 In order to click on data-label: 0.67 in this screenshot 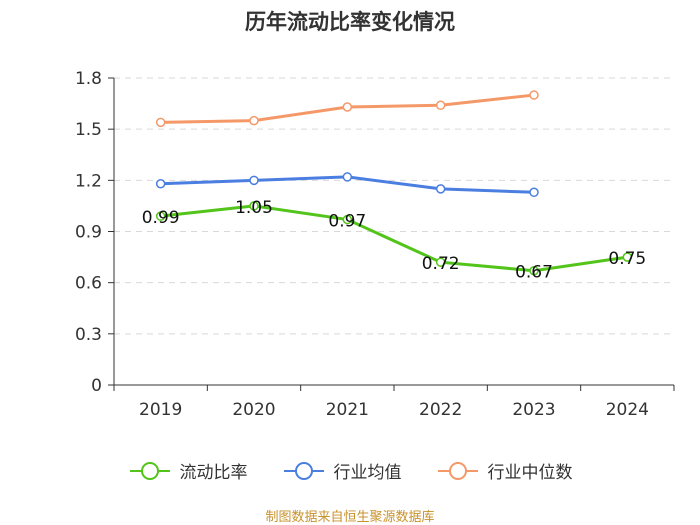, I will do `click(534, 273)`.